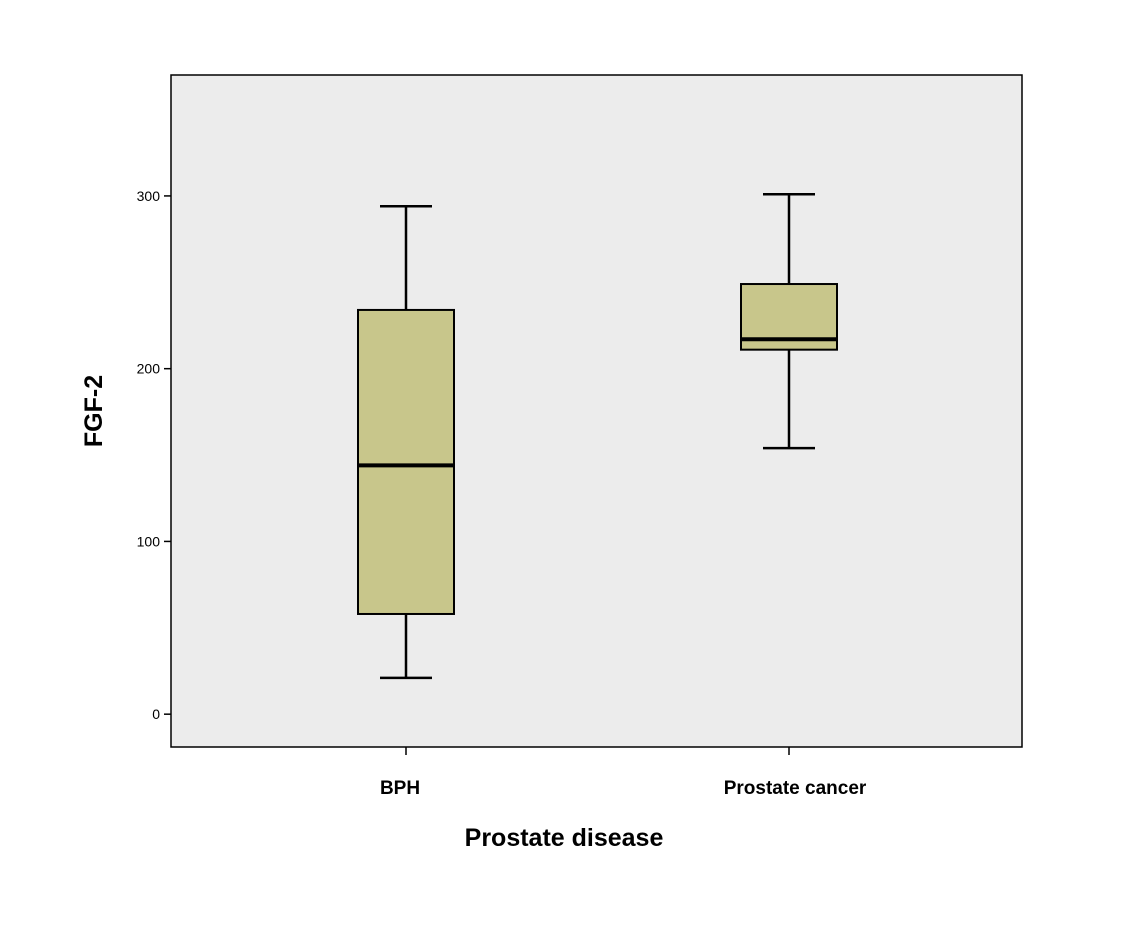  Describe the element at coordinates (149, 196) in the screenshot. I see `y-tick-label: 300` at that location.